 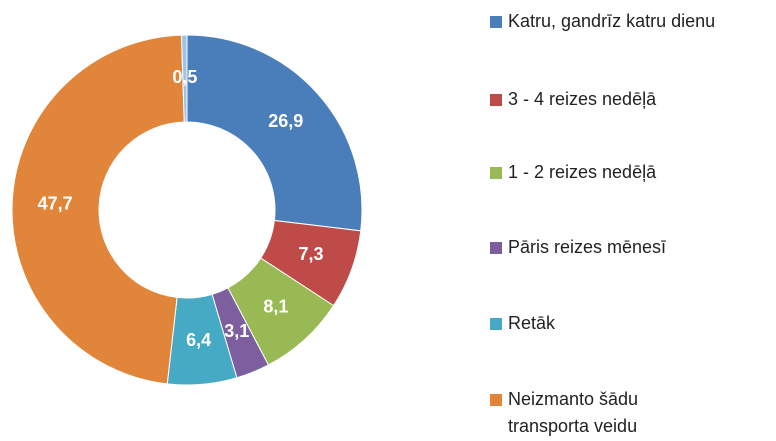 What do you see at coordinates (198, 340) in the screenshot?
I see `data-label: 6,4` at bounding box center [198, 340].